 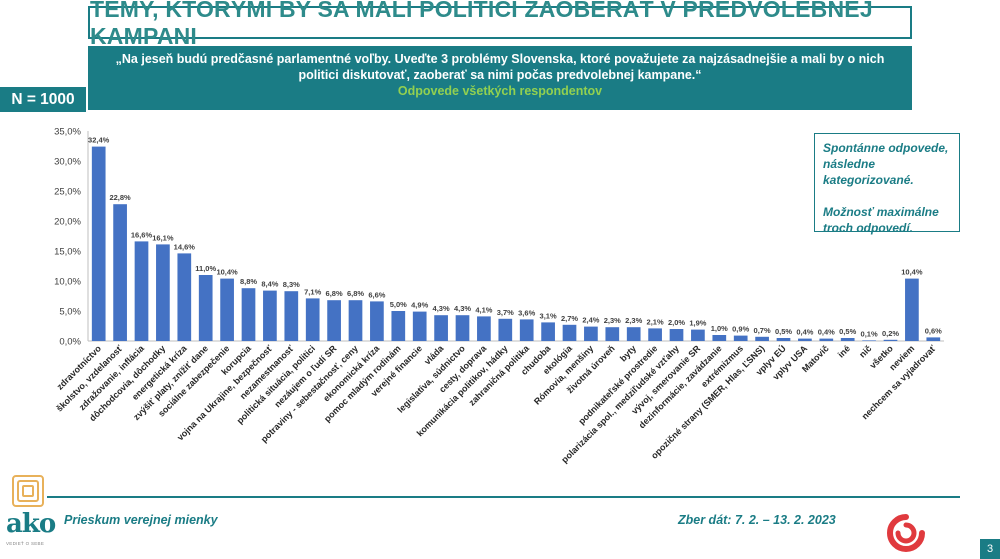 What do you see at coordinates (67, 222) in the screenshot?
I see `y-tick-label: 20,0%` at bounding box center [67, 222].